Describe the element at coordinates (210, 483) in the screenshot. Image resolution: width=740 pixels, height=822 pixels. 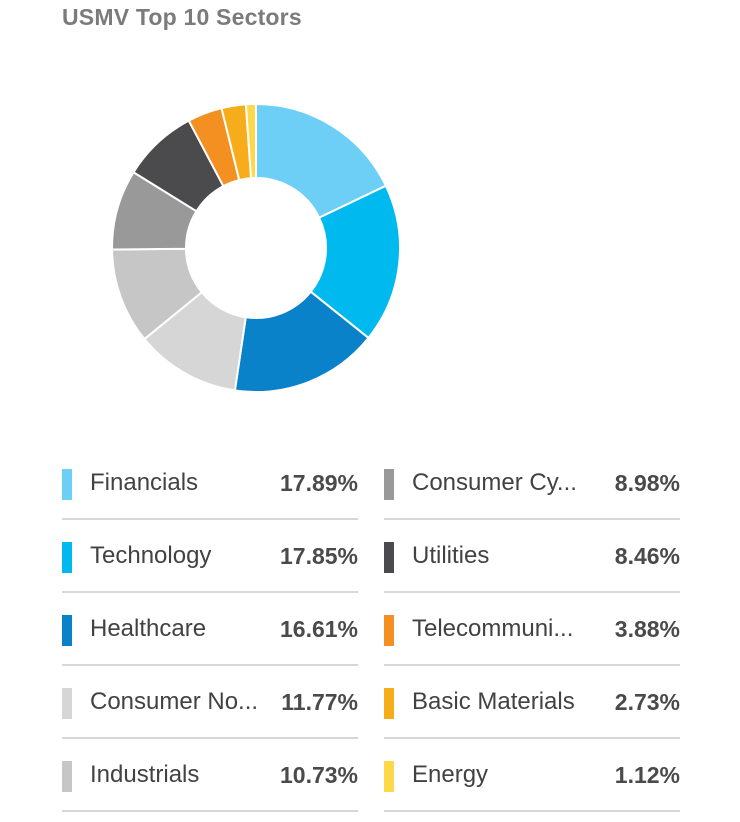
I see `legend-item: Financials 17.89%` at that location.